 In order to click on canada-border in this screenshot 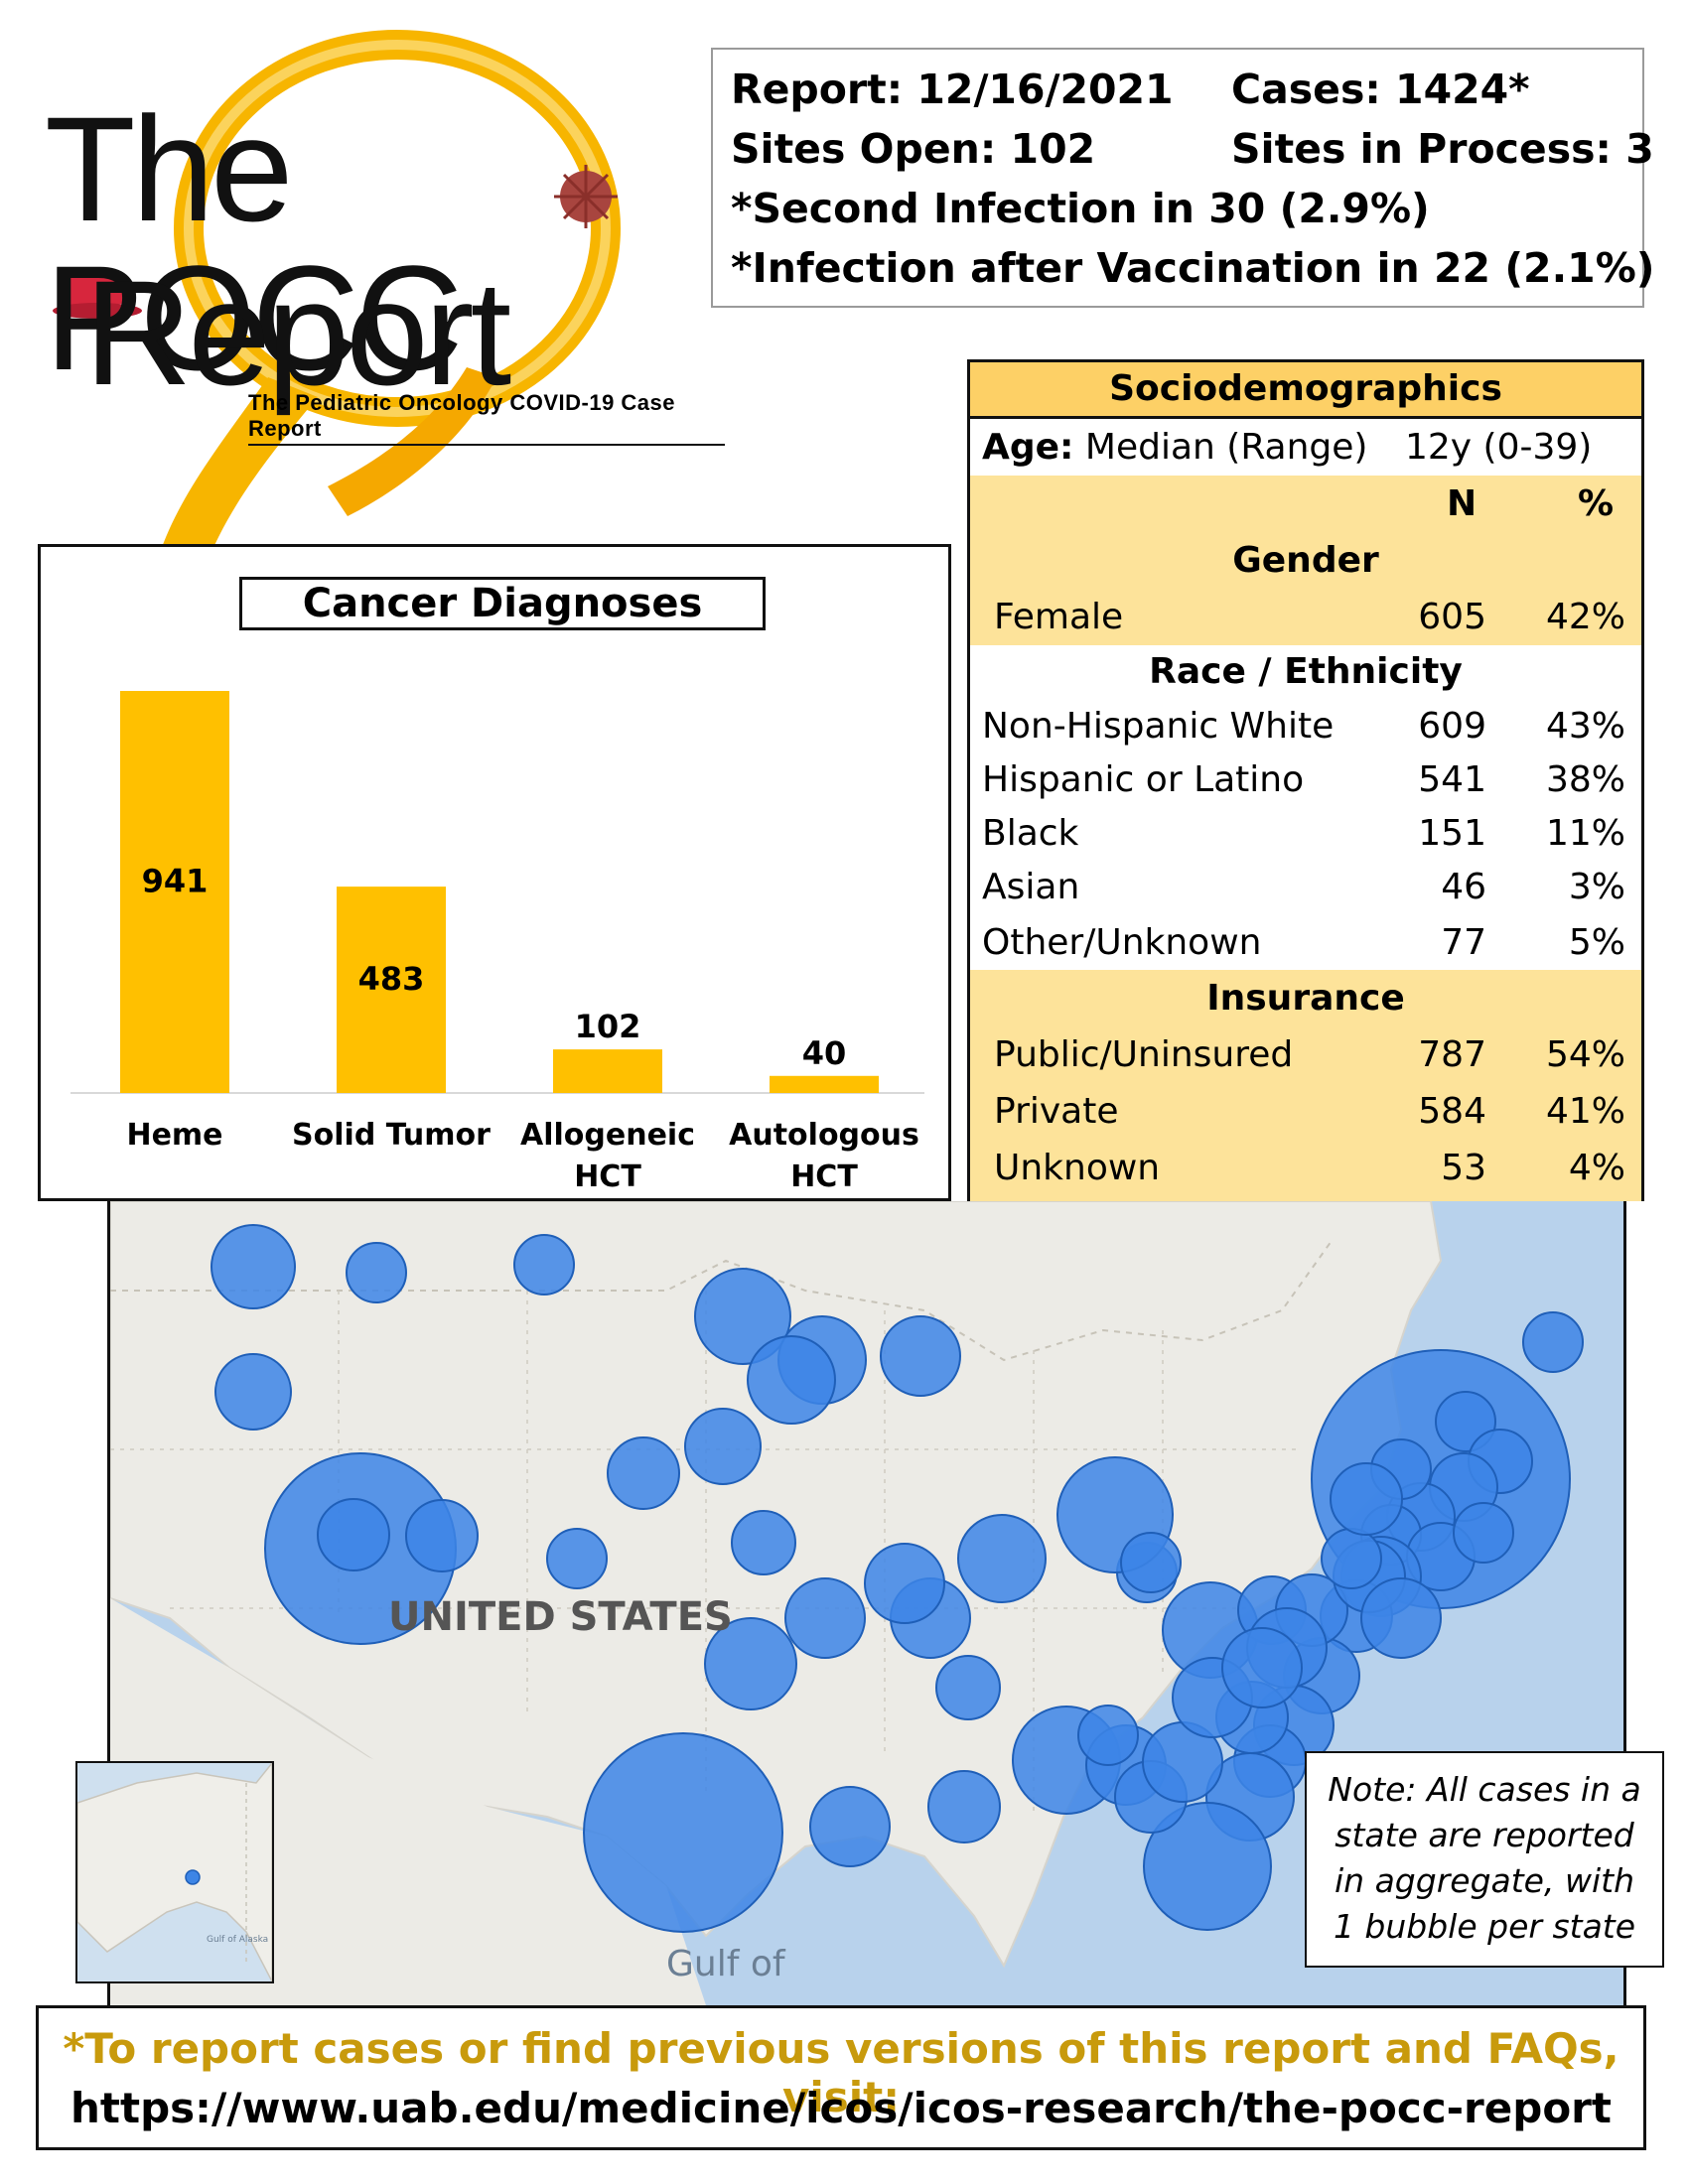, I will do `click(721, 1301)`.